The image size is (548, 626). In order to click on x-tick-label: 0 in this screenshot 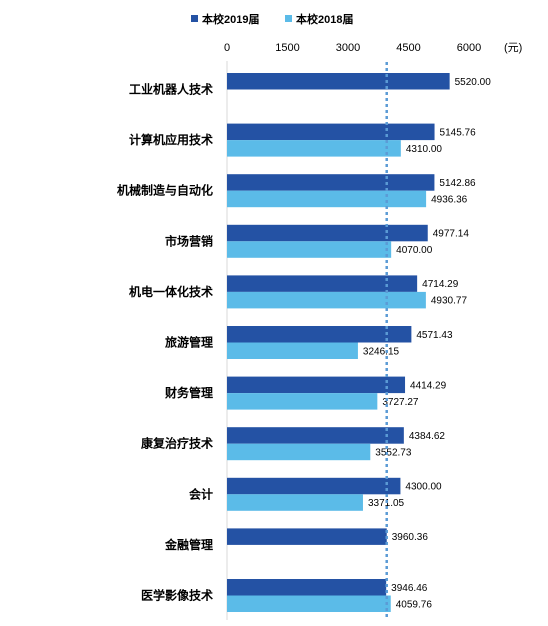, I will do `click(227, 48)`.